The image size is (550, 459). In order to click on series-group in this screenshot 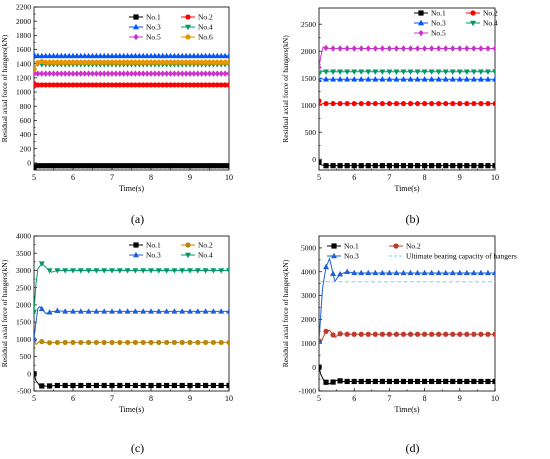, I will do `click(131, 325)`.